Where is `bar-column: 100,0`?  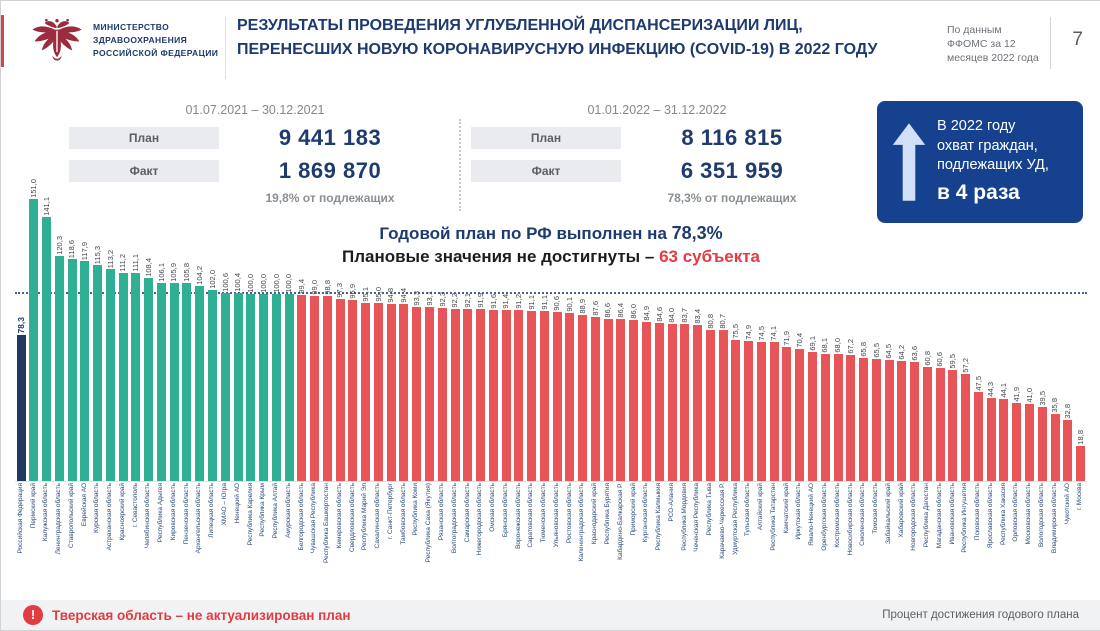 bar-column: 100,0 is located at coordinates (264, 319).